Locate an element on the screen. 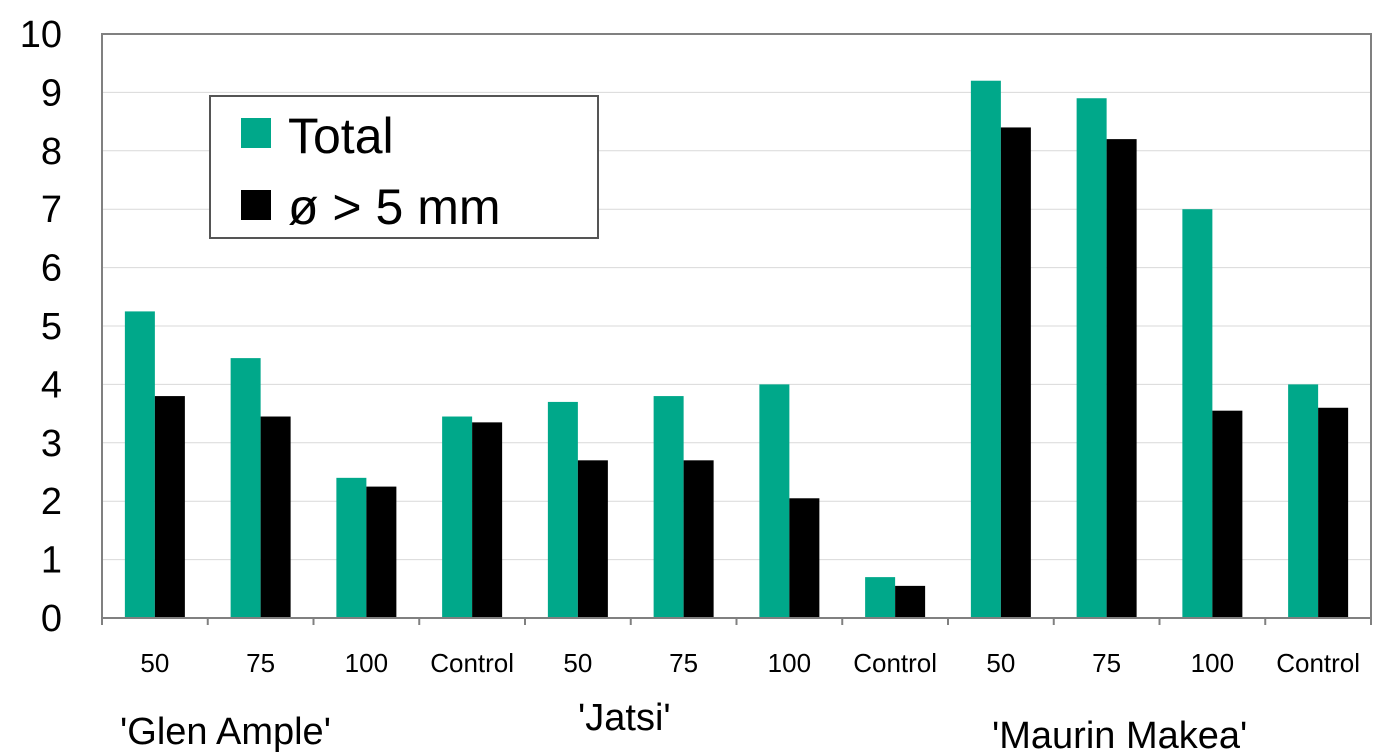 This screenshot has height=756, width=1374. y-tick-label: 8 is located at coordinates (51, 152).